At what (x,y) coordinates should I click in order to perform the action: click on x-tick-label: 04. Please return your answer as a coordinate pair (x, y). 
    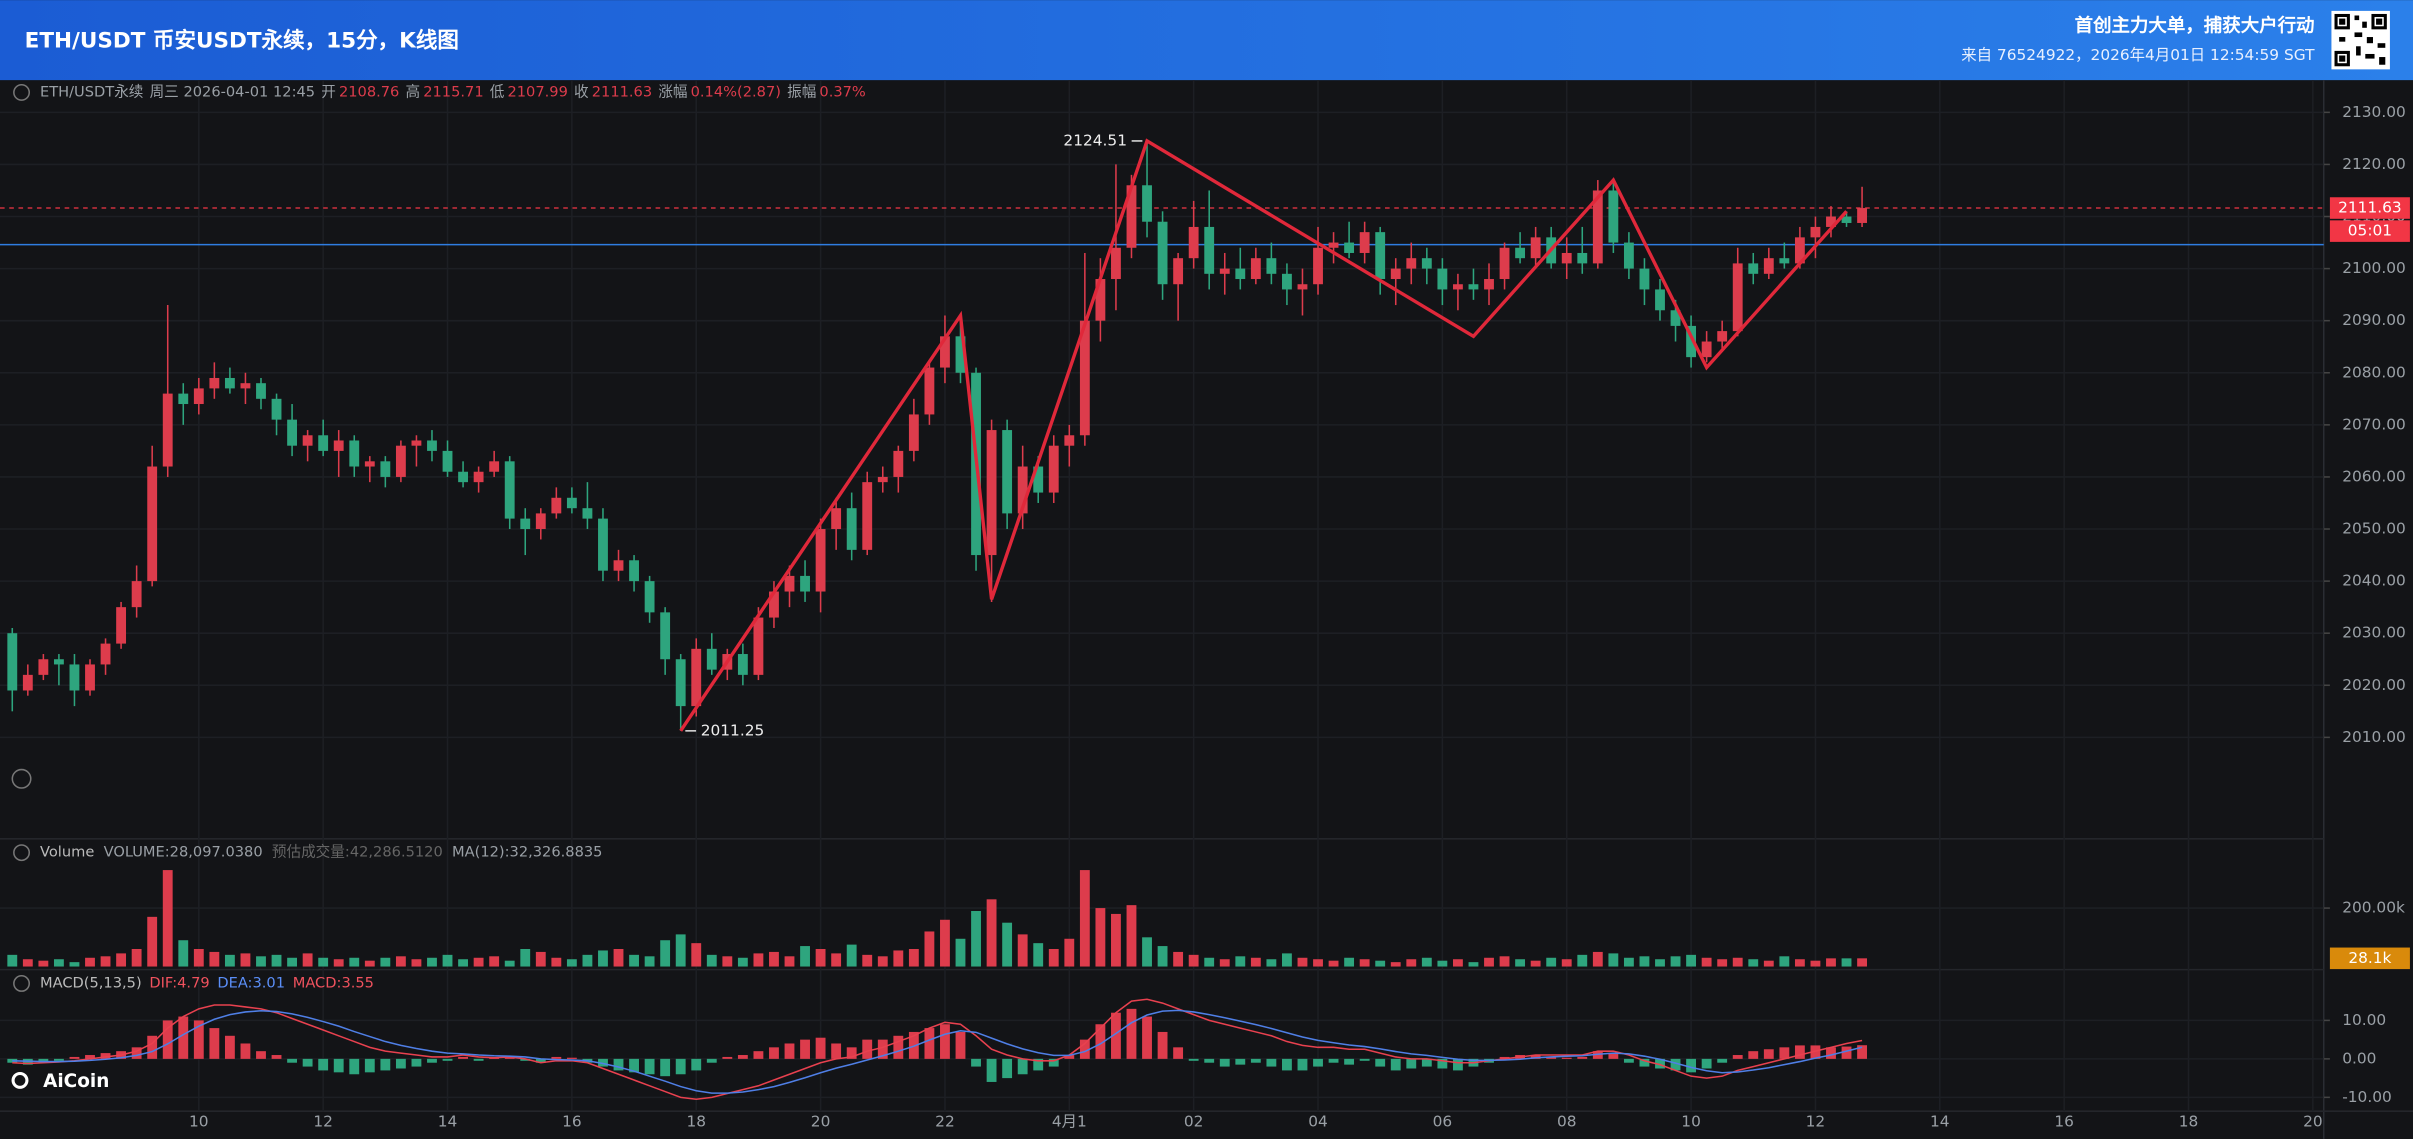
    Looking at the image, I should click on (1318, 1121).